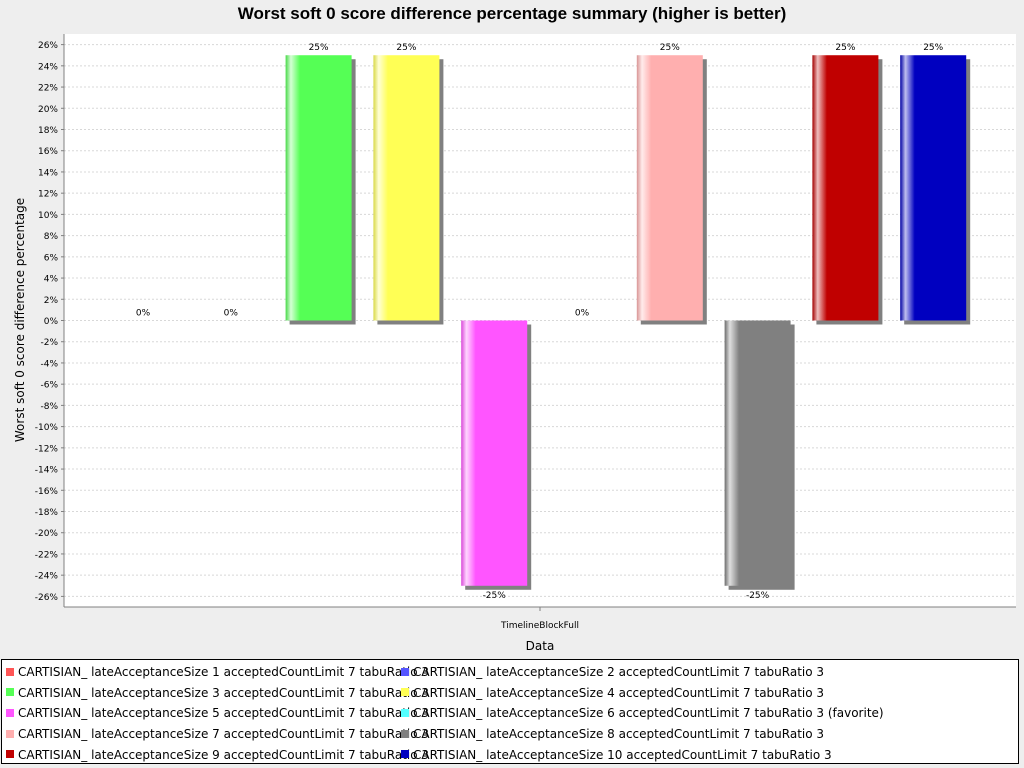  Describe the element at coordinates (49, 386) in the screenshot. I see `y-tick-label: -6%` at that location.